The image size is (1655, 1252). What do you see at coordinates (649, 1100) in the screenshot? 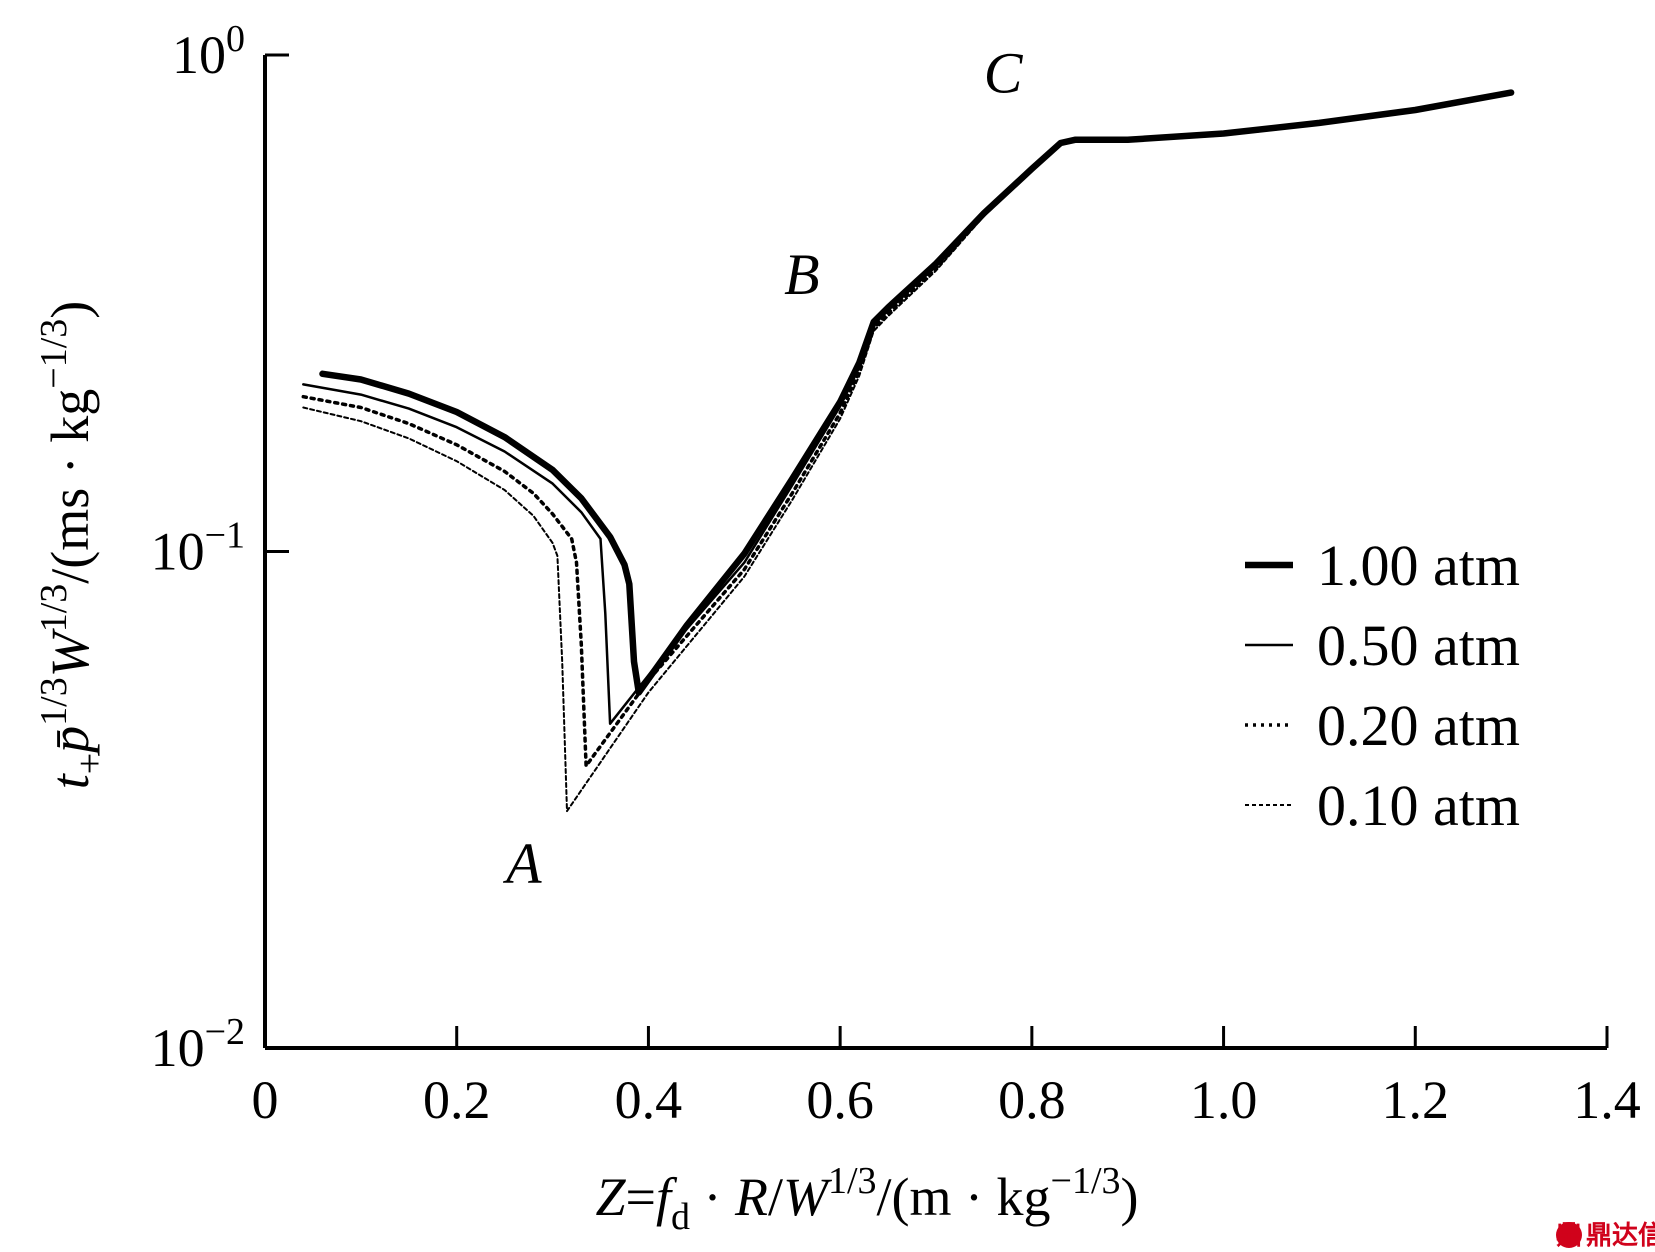
I see `x-tick-label: 0.4` at bounding box center [649, 1100].